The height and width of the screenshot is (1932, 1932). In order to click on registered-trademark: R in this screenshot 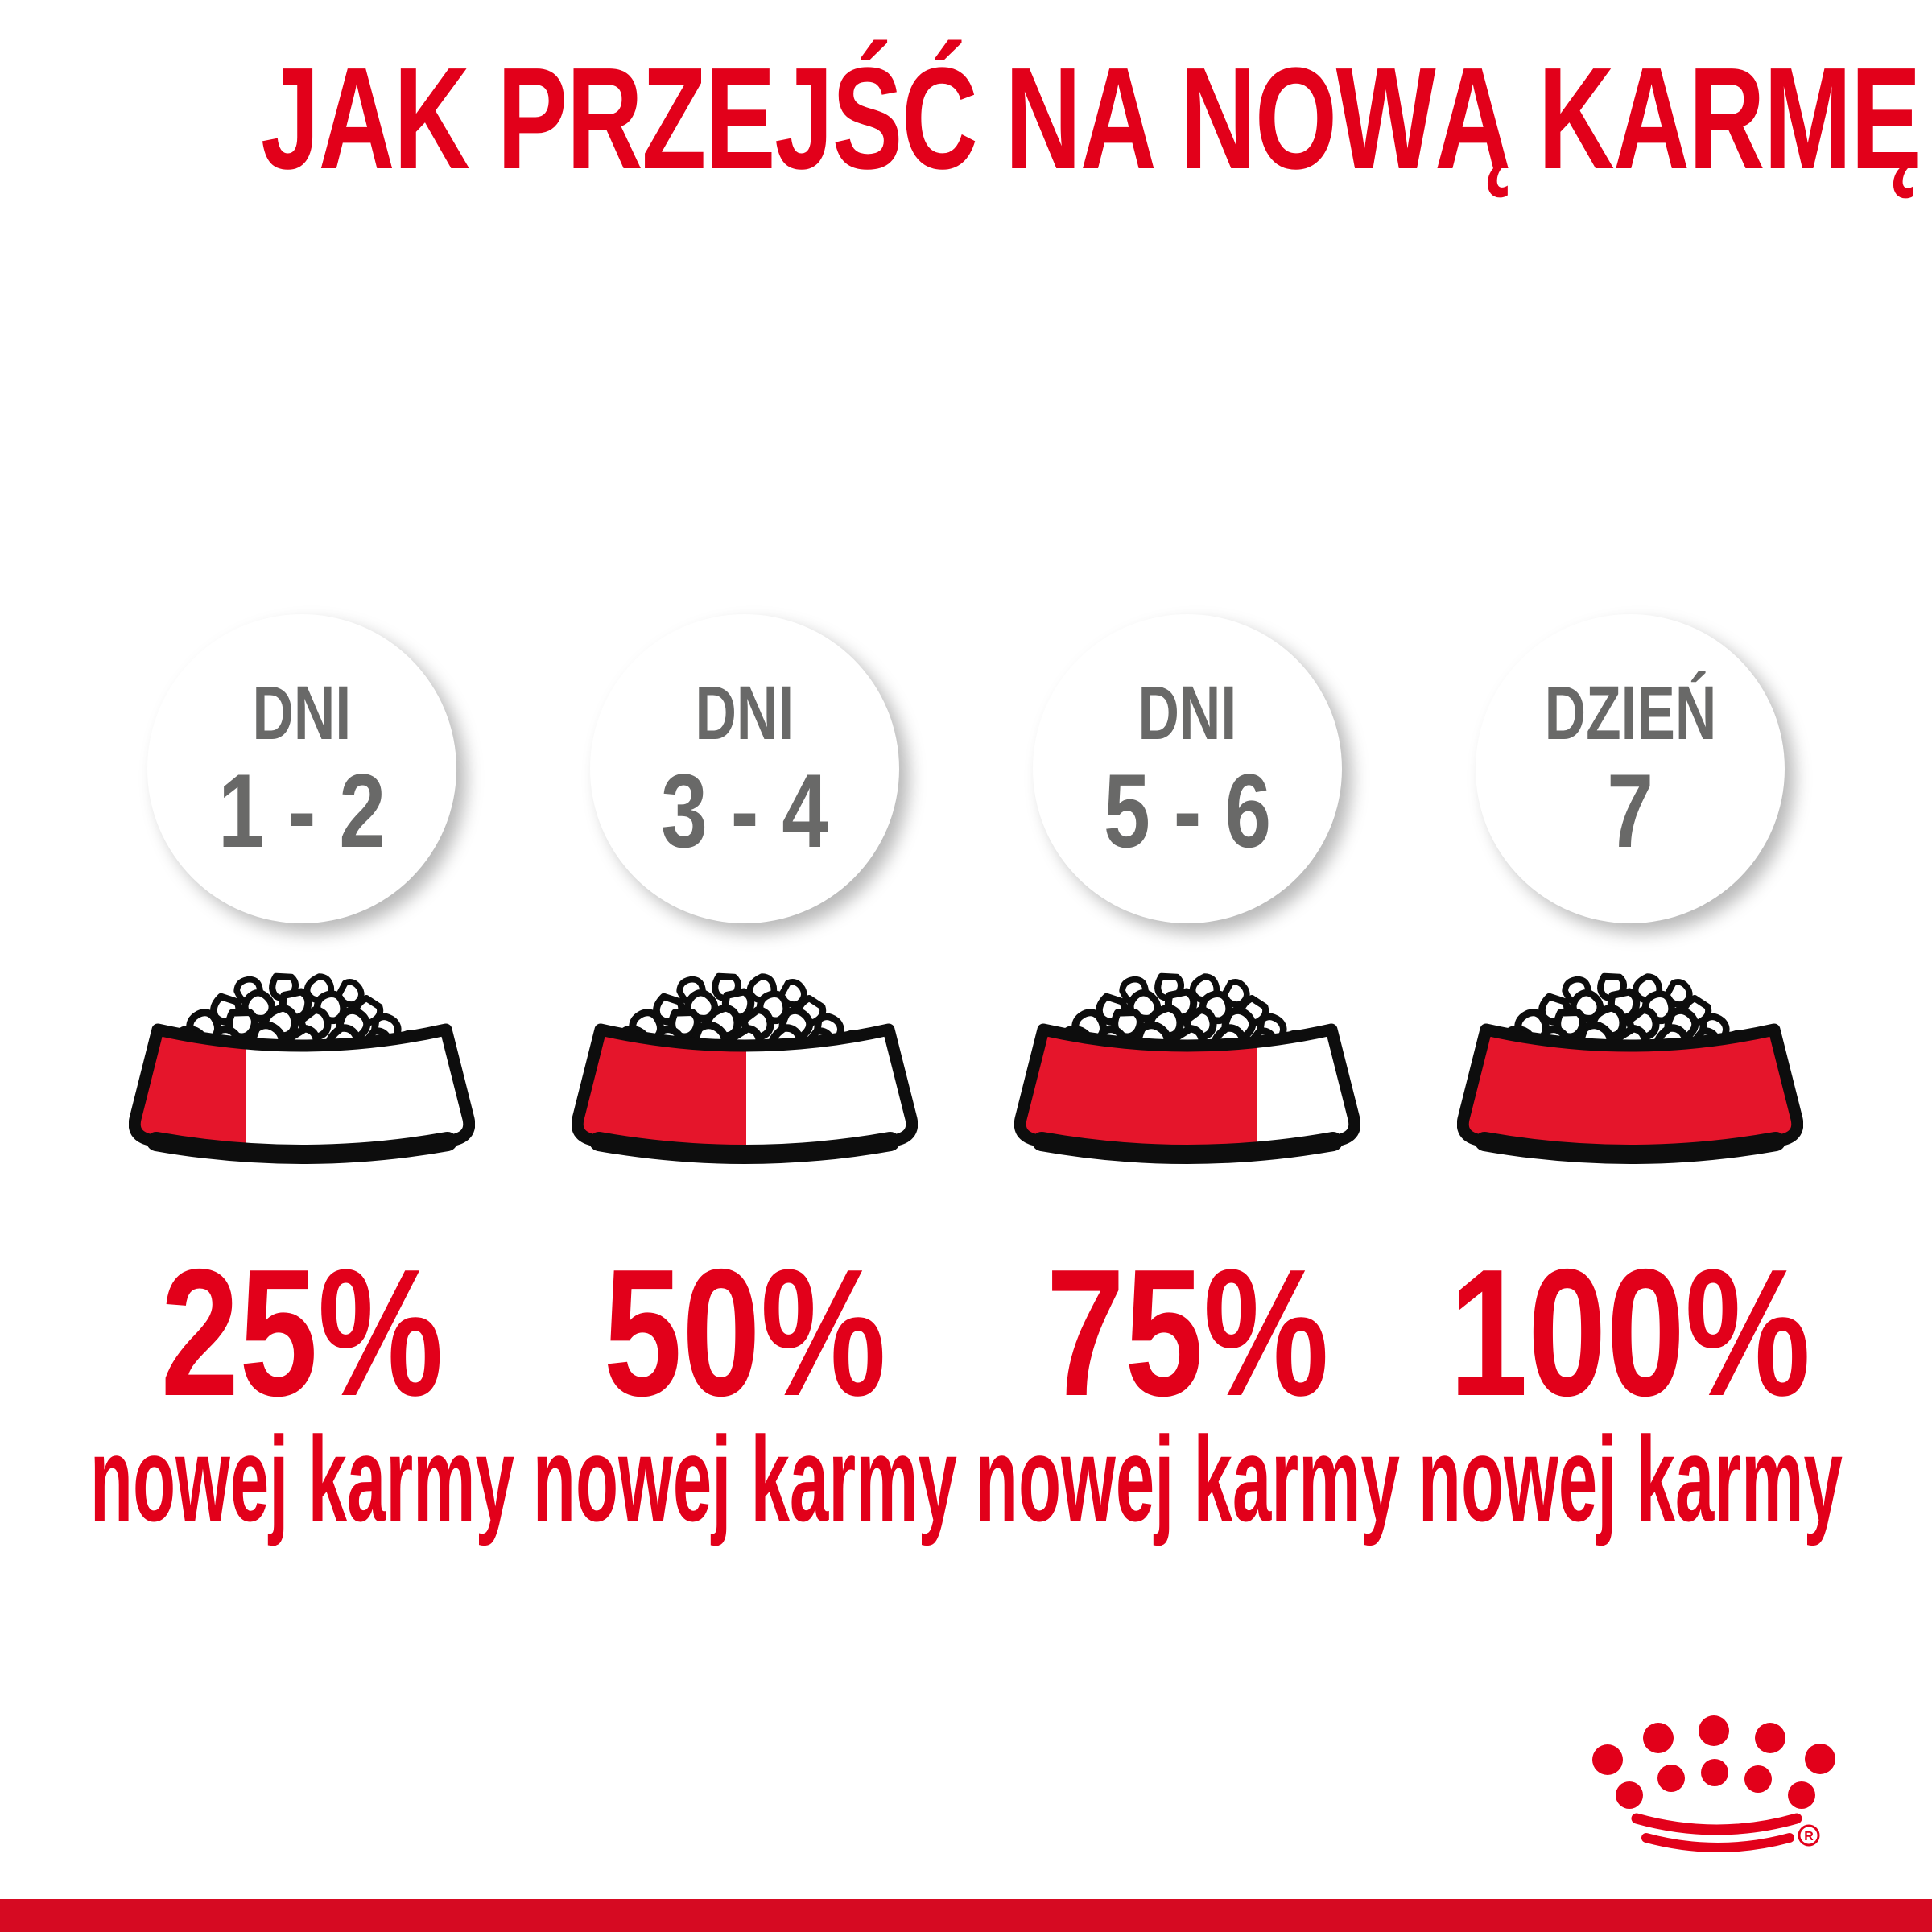, I will do `click(1809, 1835)`.